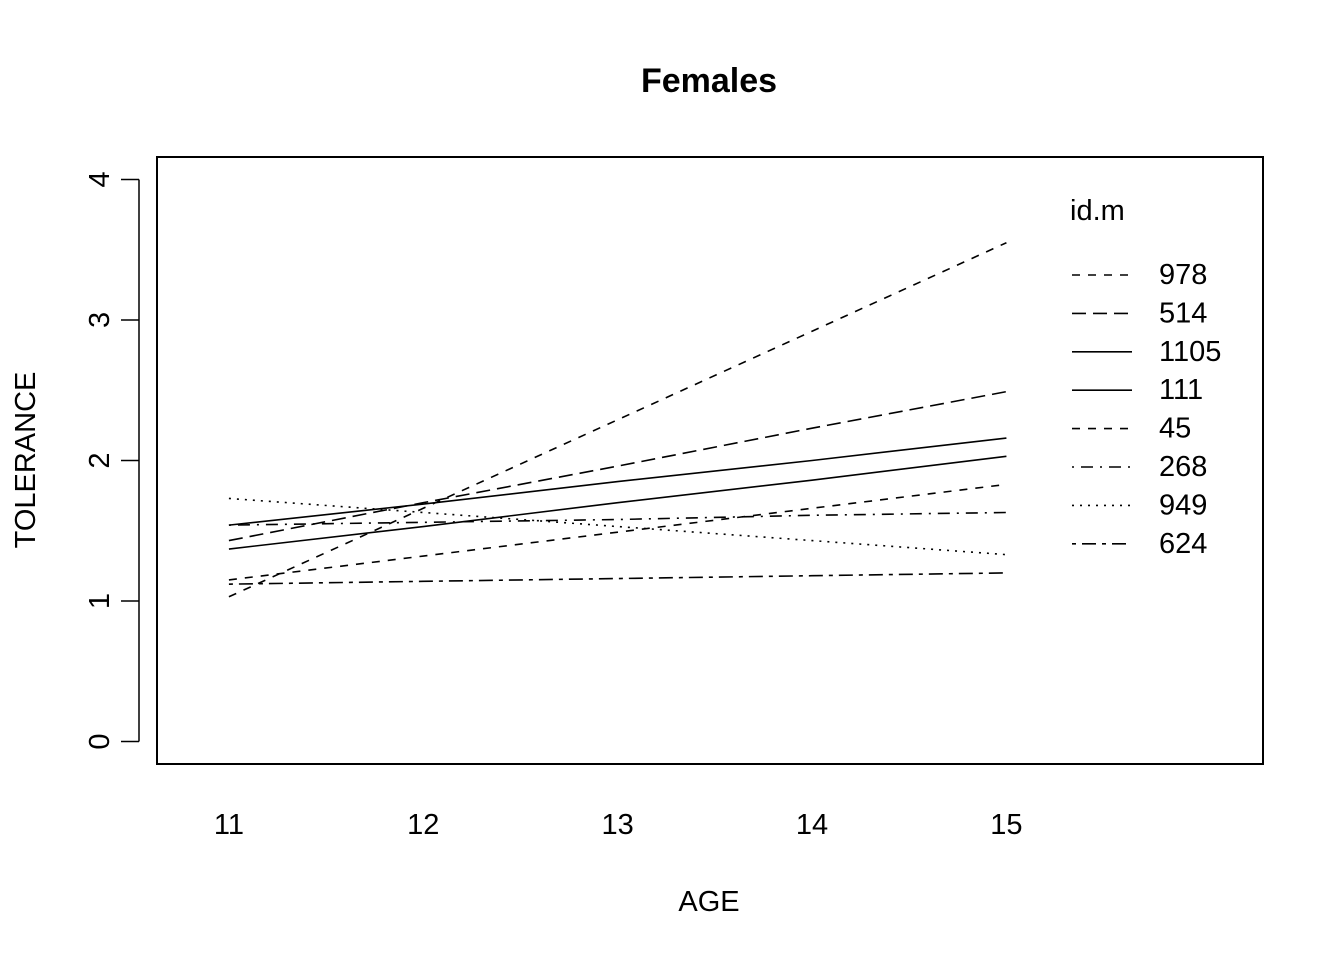 This screenshot has width=1344, height=965. Describe the element at coordinates (708, 902) in the screenshot. I see `x-axis-label: AGE` at that location.